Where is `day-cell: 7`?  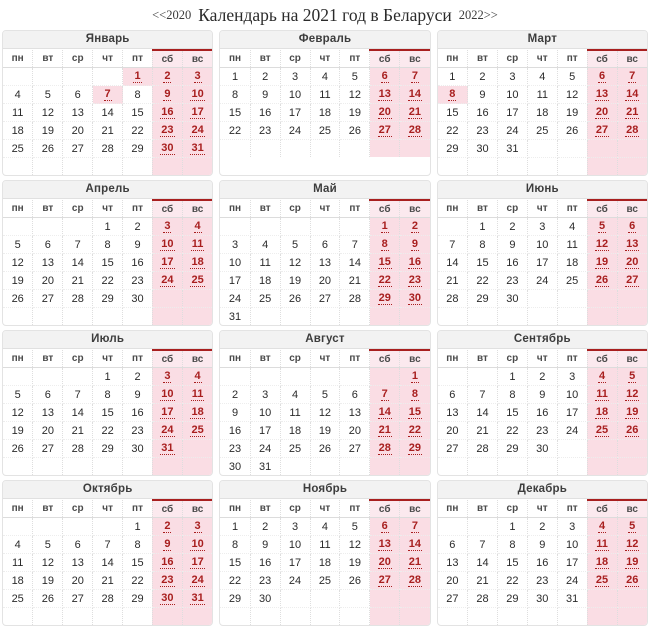
day-cell: 7 is located at coordinates (414, 526).